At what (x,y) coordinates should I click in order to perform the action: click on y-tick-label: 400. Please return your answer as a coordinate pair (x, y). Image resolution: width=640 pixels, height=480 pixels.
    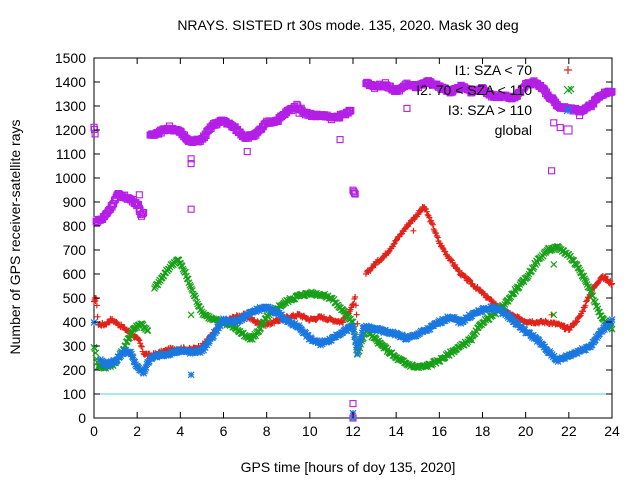
    Looking at the image, I should click on (75, 322).